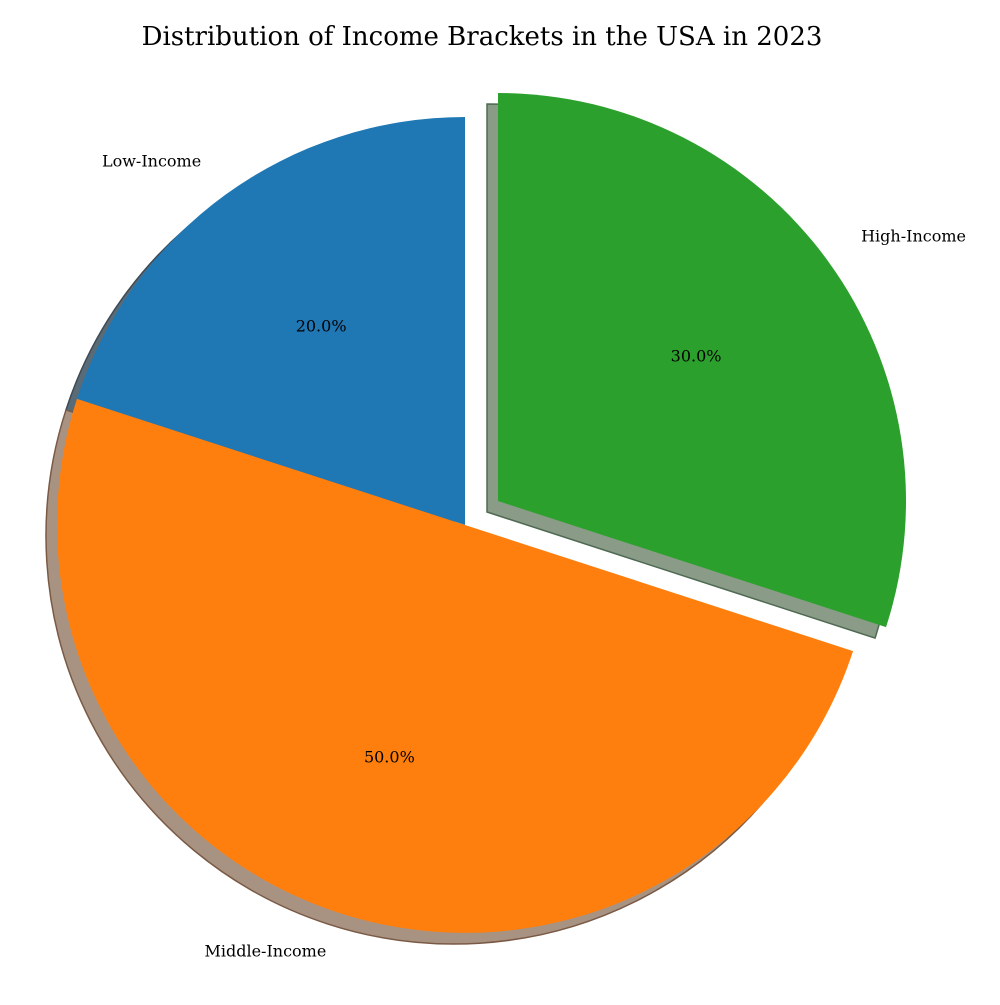 This screenshot has height=1005, width=1000. Describe the element at coordinates (696, 356) in the screenshot. I see `percent-label-high-income: 30.0%` at that location.